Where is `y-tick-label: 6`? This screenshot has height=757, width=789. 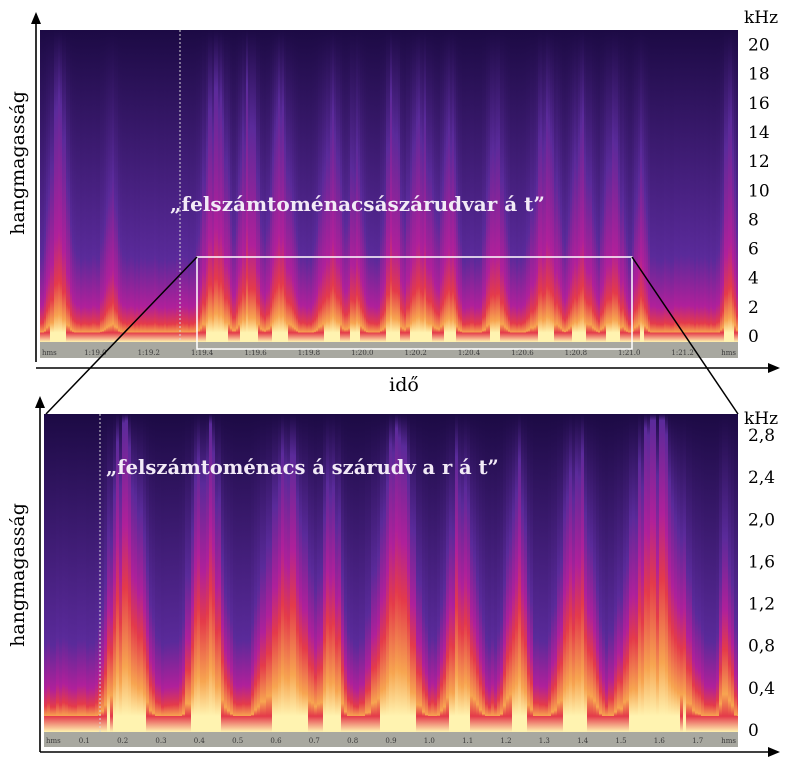
y-tick-label: 6 is located at coordinates (753, 250).